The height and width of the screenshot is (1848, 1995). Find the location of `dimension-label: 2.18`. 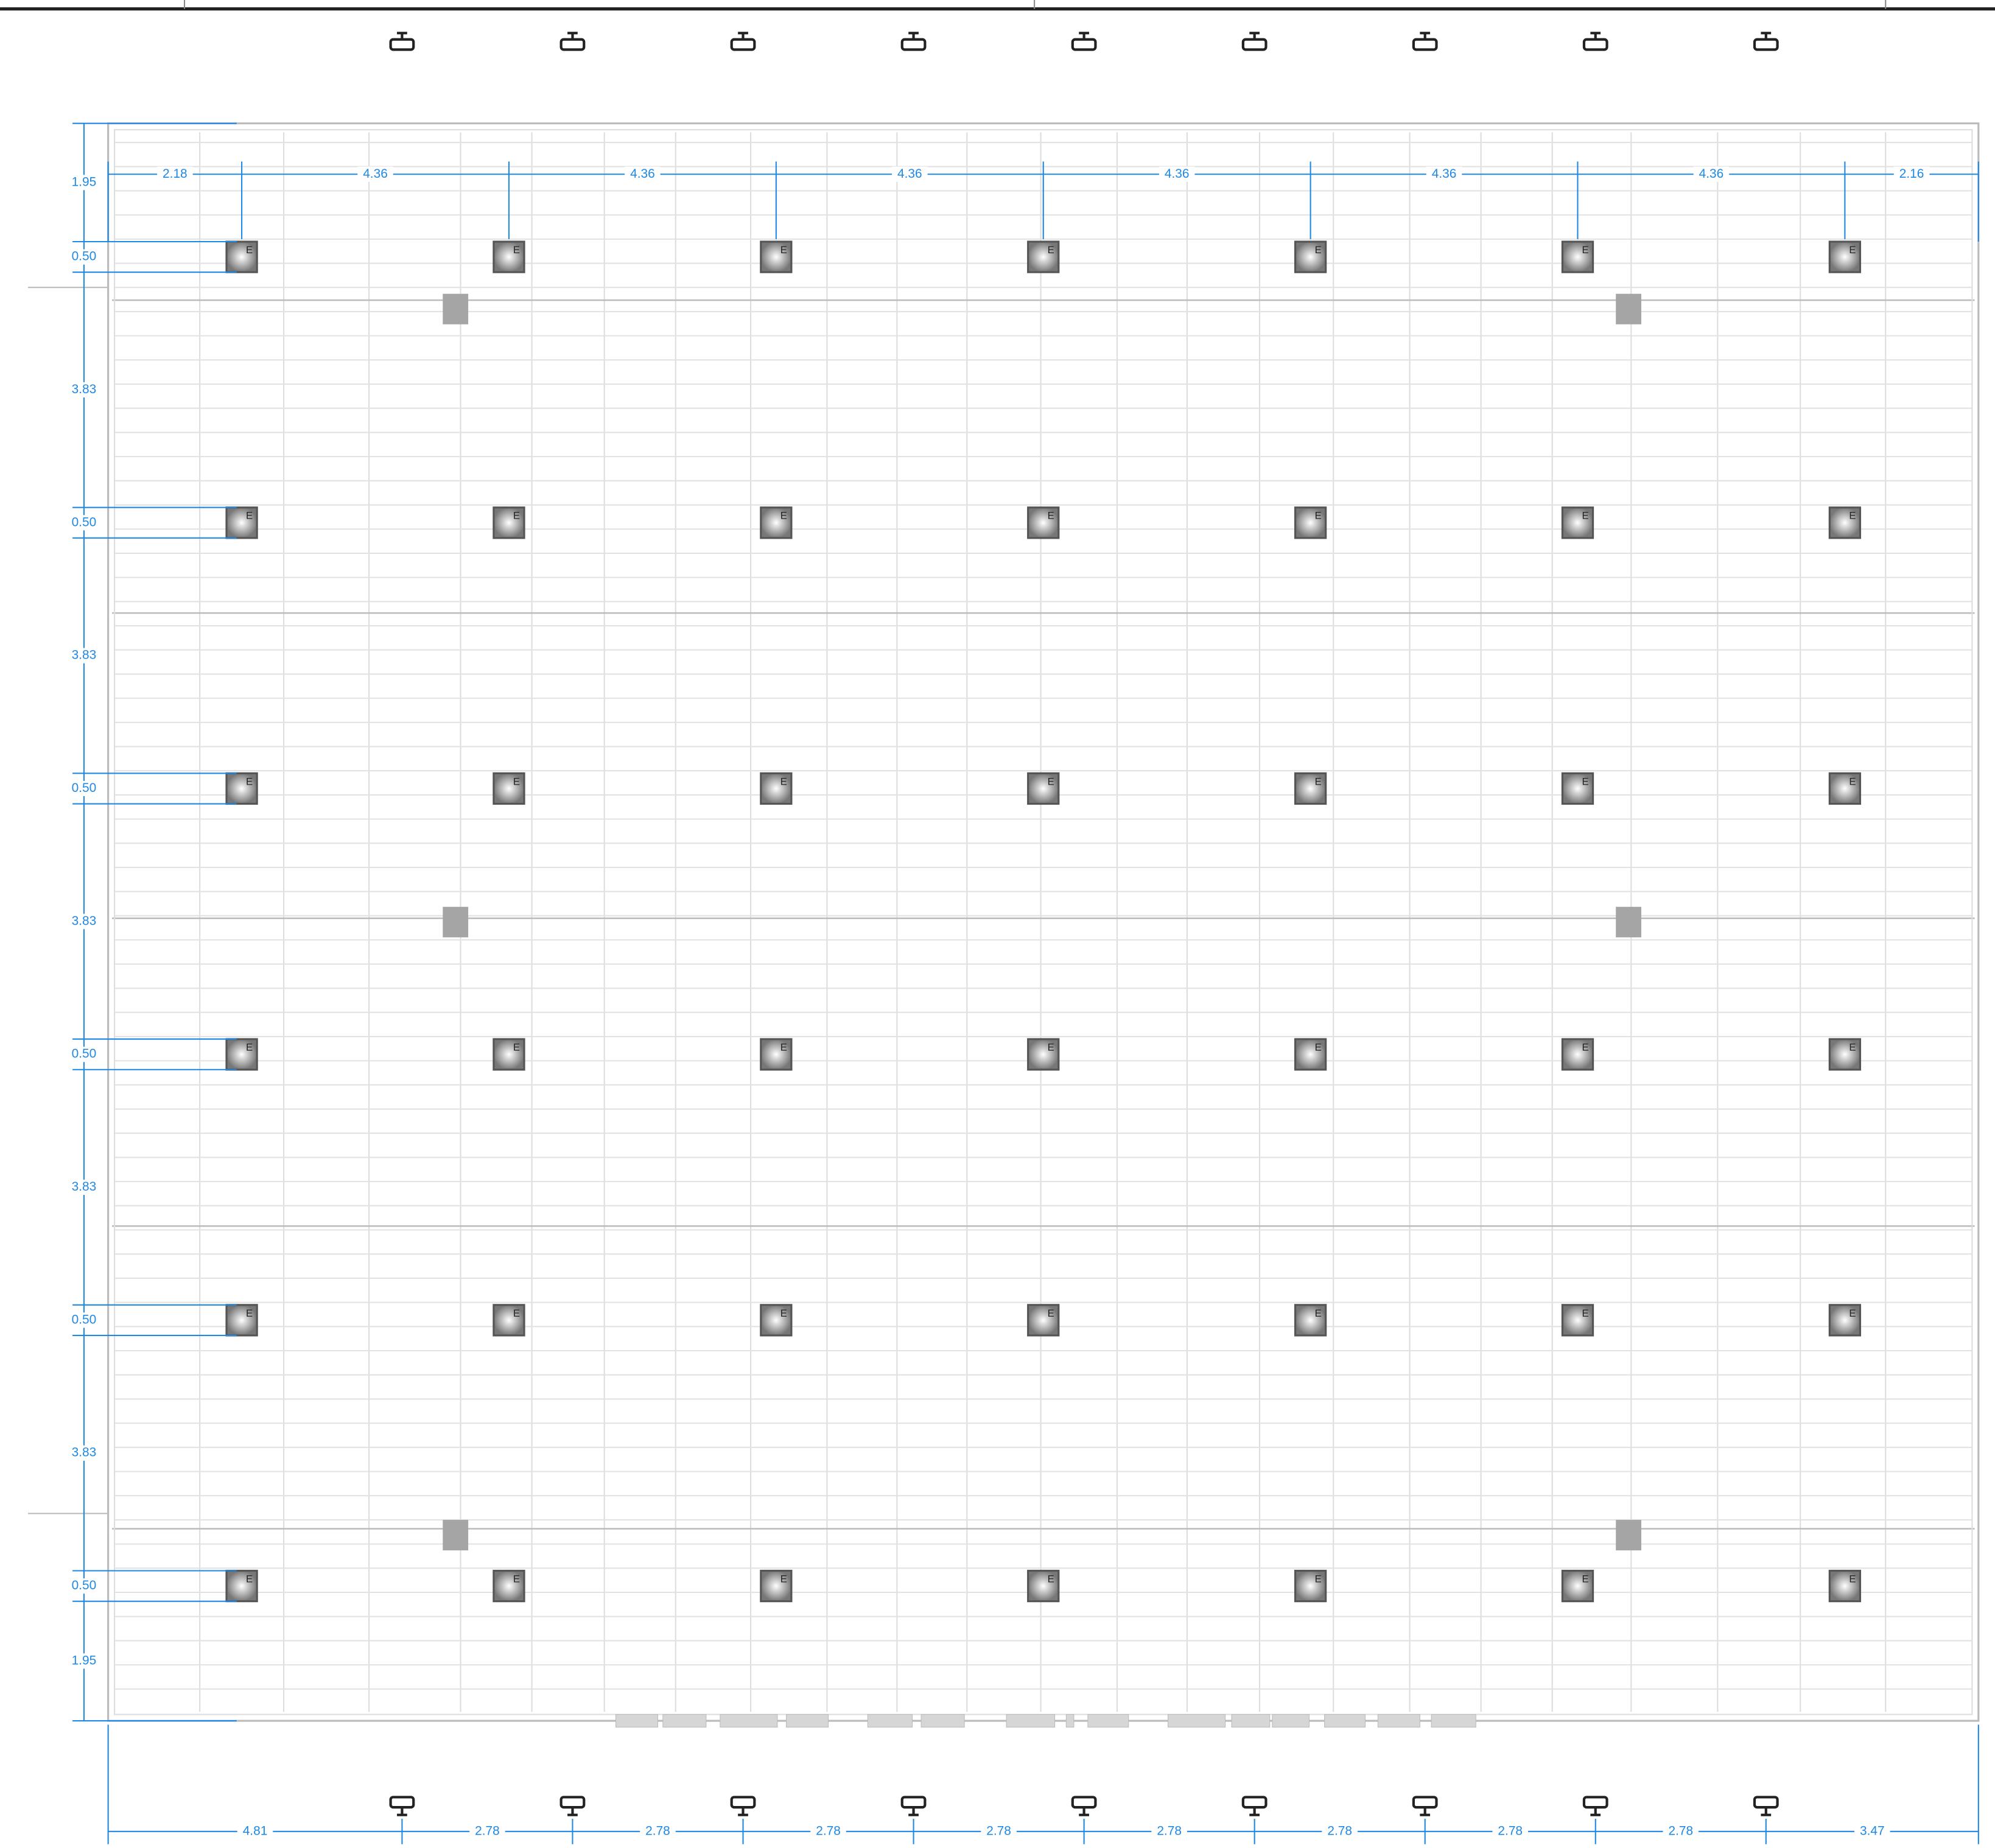

dimension-label: 2.18 is located at coordinates (175, 174).